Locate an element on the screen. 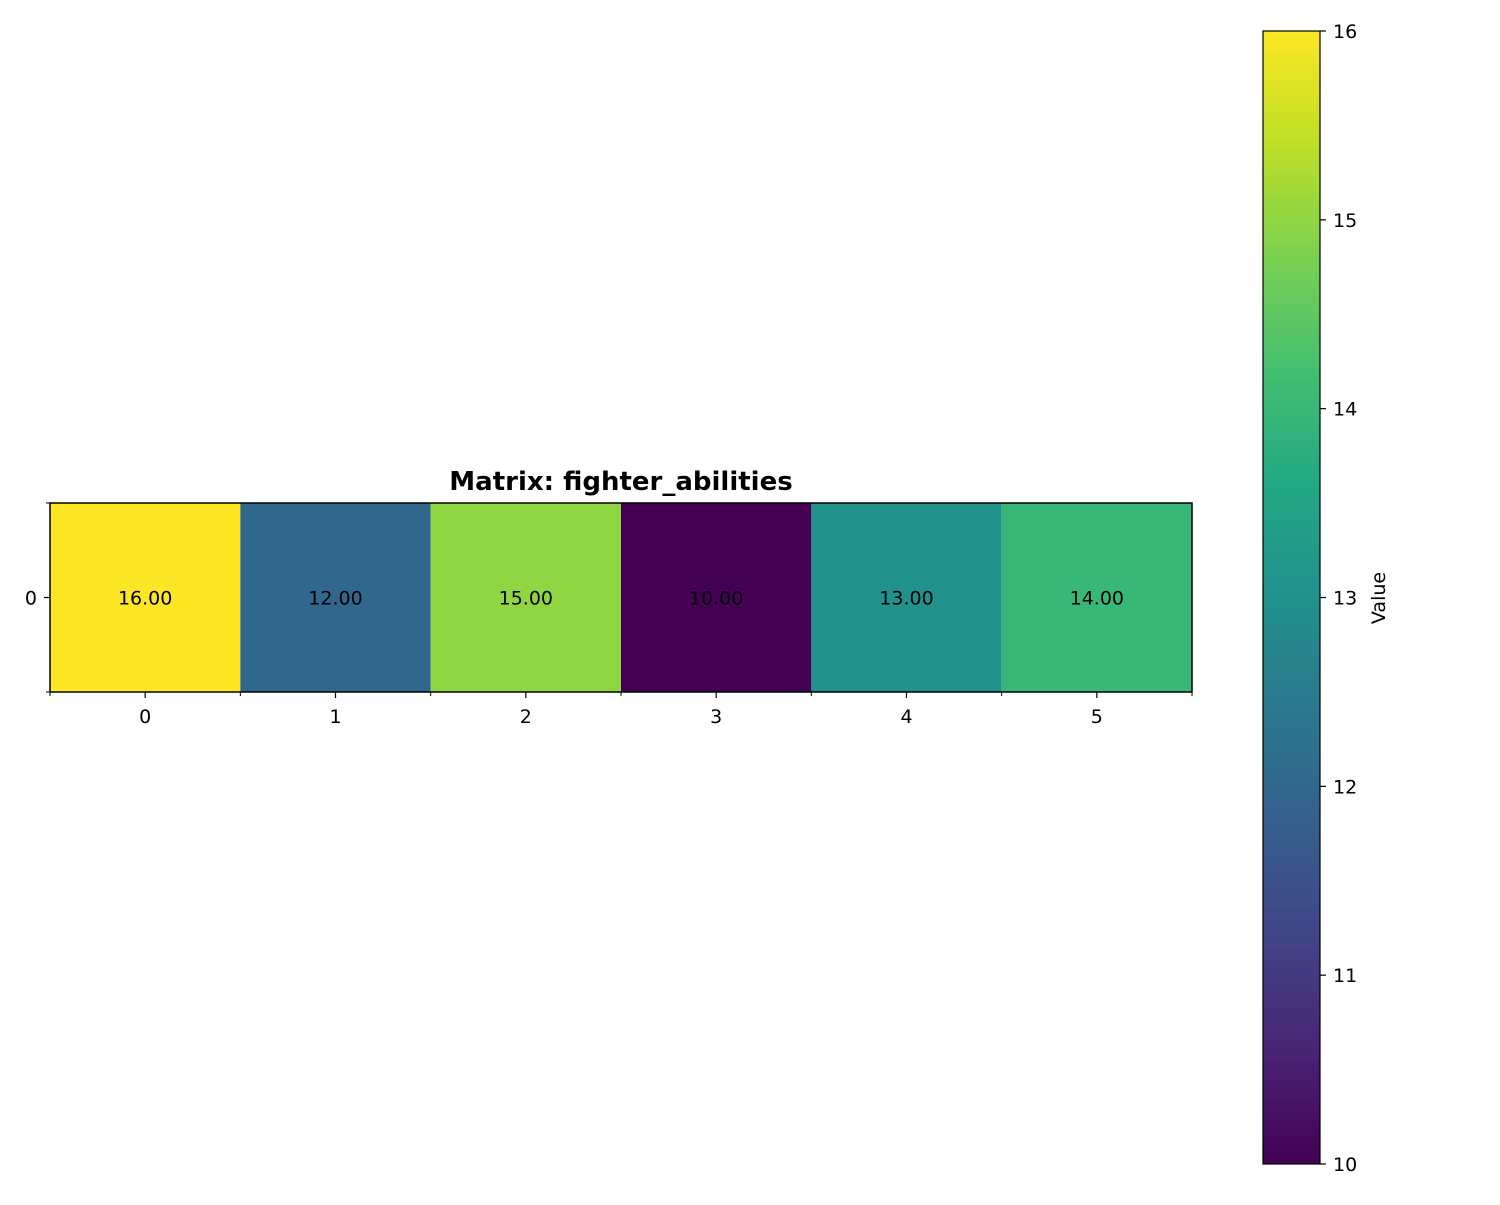 The height and width of the screenshot is (1205, 1500). colorbar-tick-label: 16 is located at coordinates (1345, 32).